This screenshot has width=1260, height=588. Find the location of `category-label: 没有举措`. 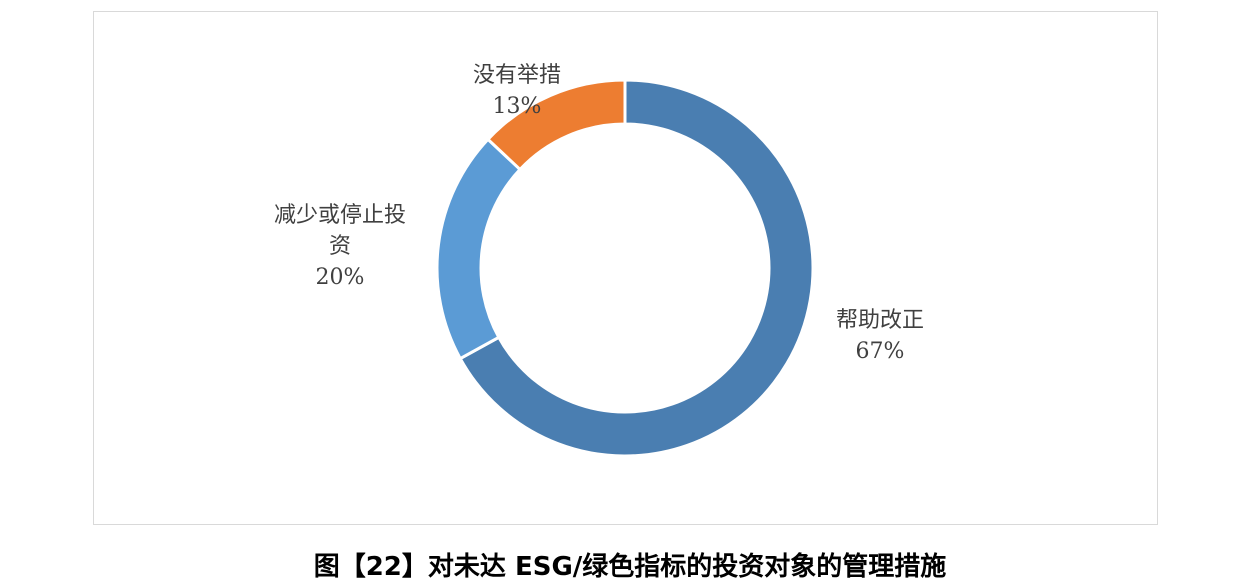

category-label: 没有举措 is located at coordinates (516, 75).